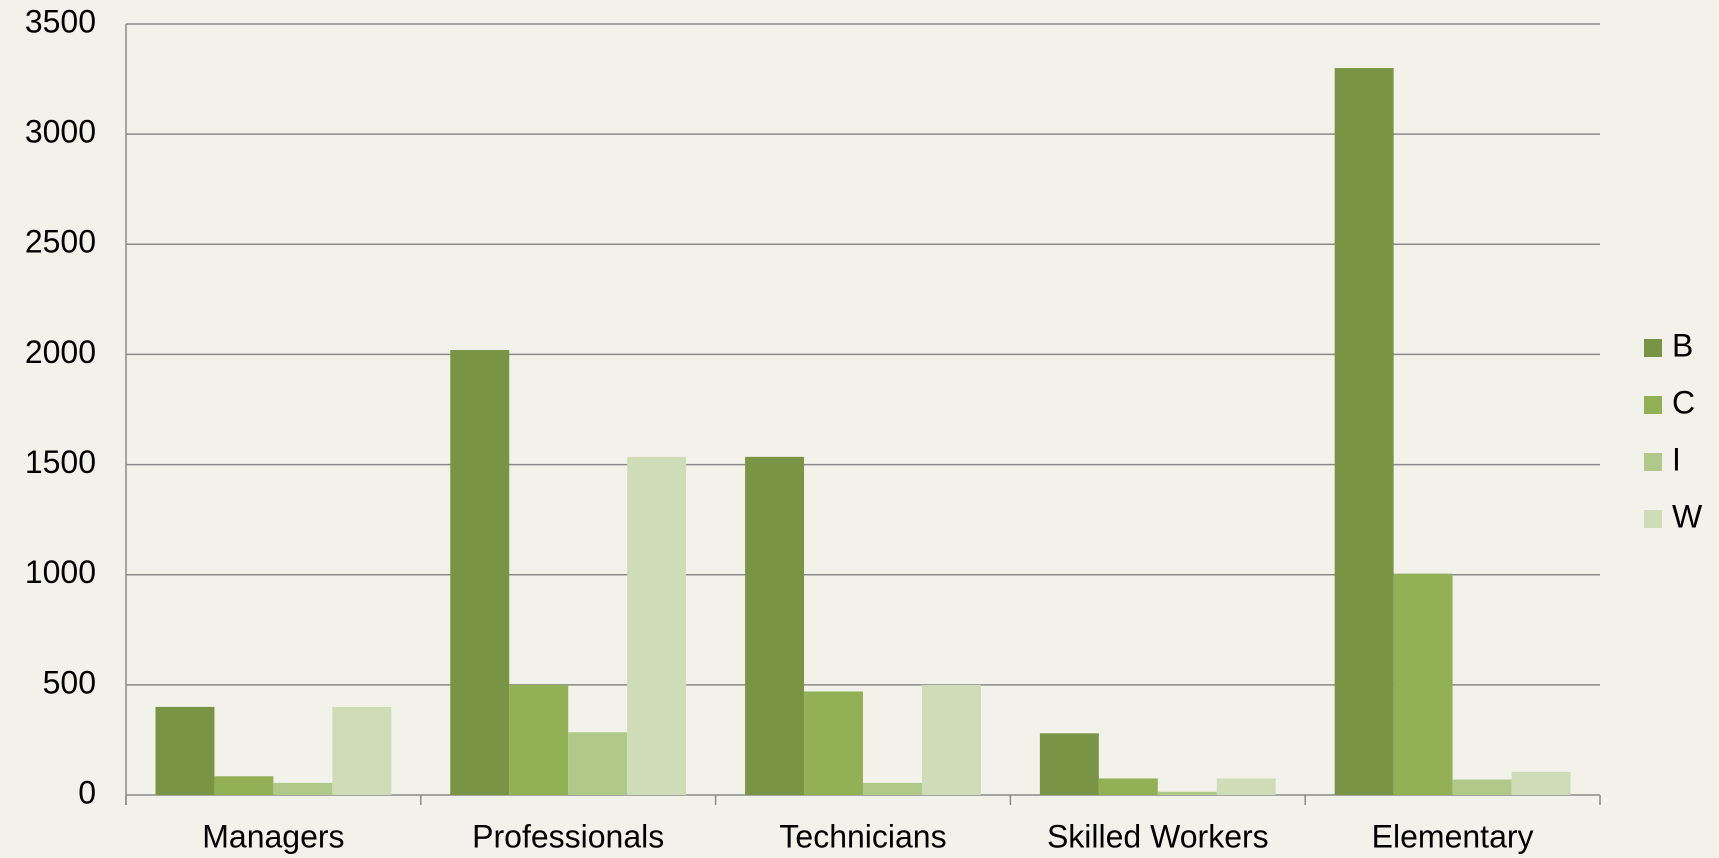 The height and width of the screenshot is (858, 1719). What do you see at coordinates (273, 836) in the screenshot?
I see `x-tick-label: Managers` at bounding box center [273, 836].